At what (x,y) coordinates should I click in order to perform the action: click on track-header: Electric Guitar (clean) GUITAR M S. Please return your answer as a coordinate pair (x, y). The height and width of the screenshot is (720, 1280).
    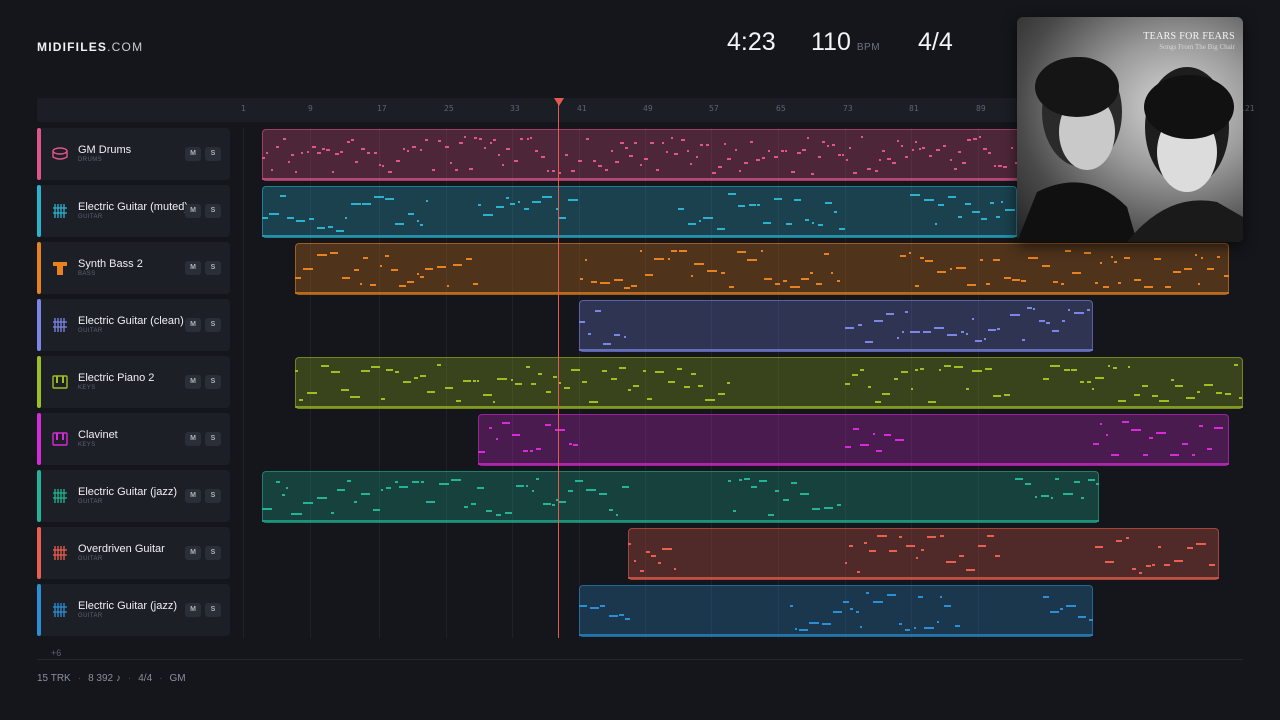
    Looking at the image, I should click on (133, 325).